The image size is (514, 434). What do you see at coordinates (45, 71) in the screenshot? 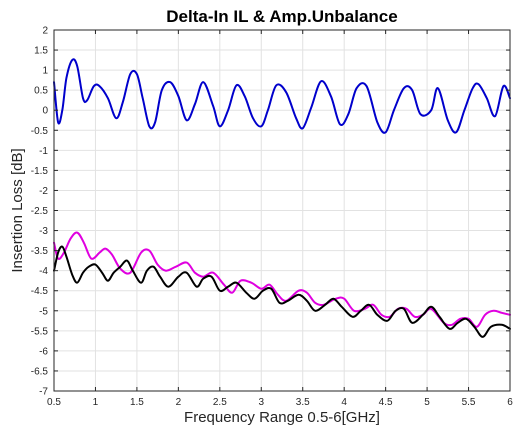
I see `y-tick-label: 1` at bounding box center [45, 71].